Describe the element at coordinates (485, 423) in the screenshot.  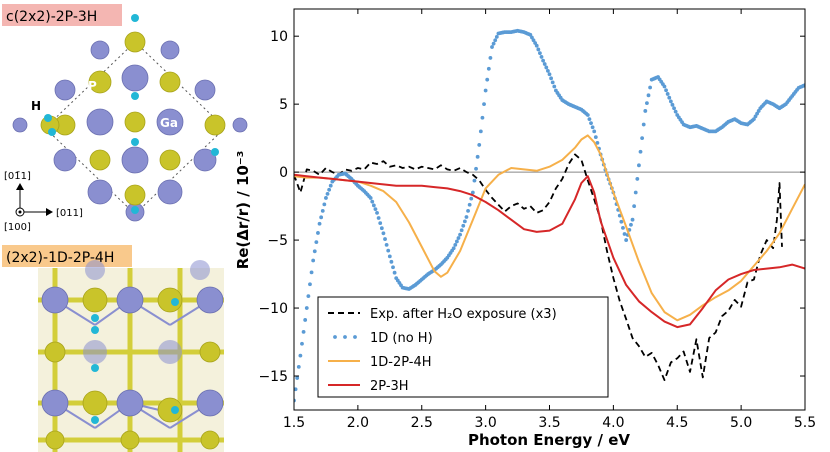
I see `x-tick-label: 3.0` at that location.